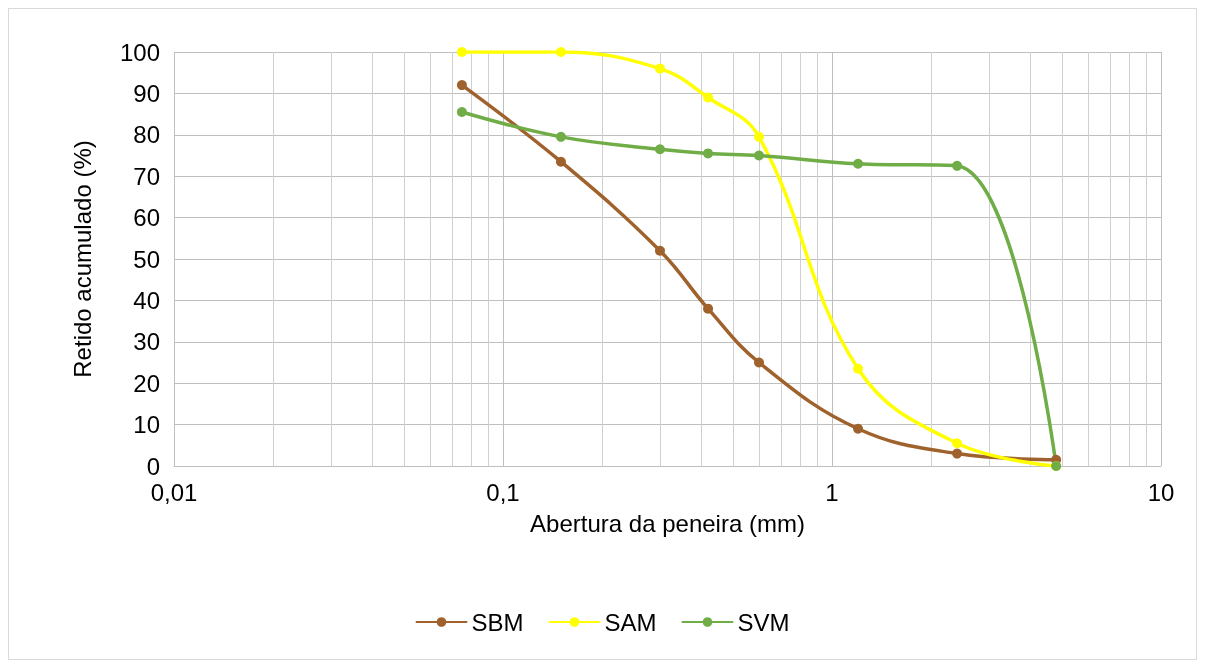  Describe the element at coordinates (146, 135) in the screenshot. I see `y-tick-label: 80` at that location.